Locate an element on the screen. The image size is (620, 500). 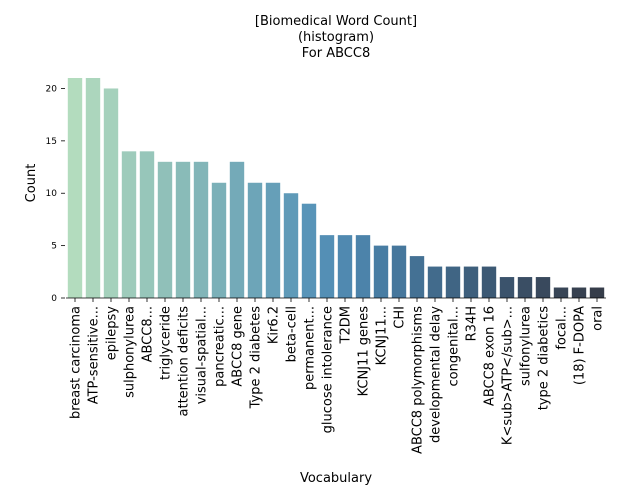
y-tick-label-0: 0 is located at coordinates (54, 299).